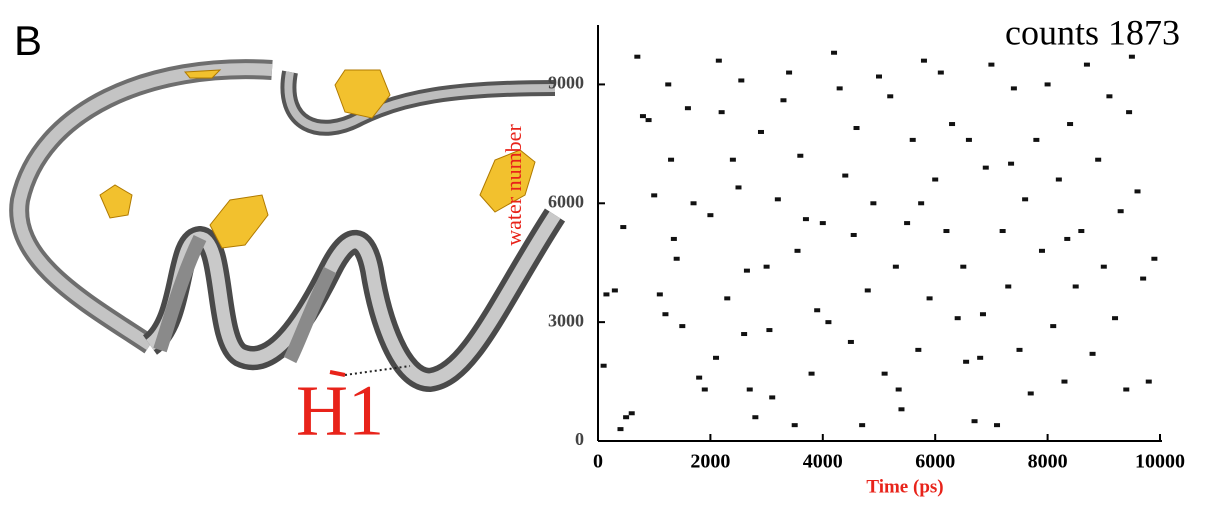 The height and width of the screenshot is (506, 1205). What do you see at coordinates (579, 439) in the screenshot?
I see `y-tick-label: 0` at bounding box center [579, 439].